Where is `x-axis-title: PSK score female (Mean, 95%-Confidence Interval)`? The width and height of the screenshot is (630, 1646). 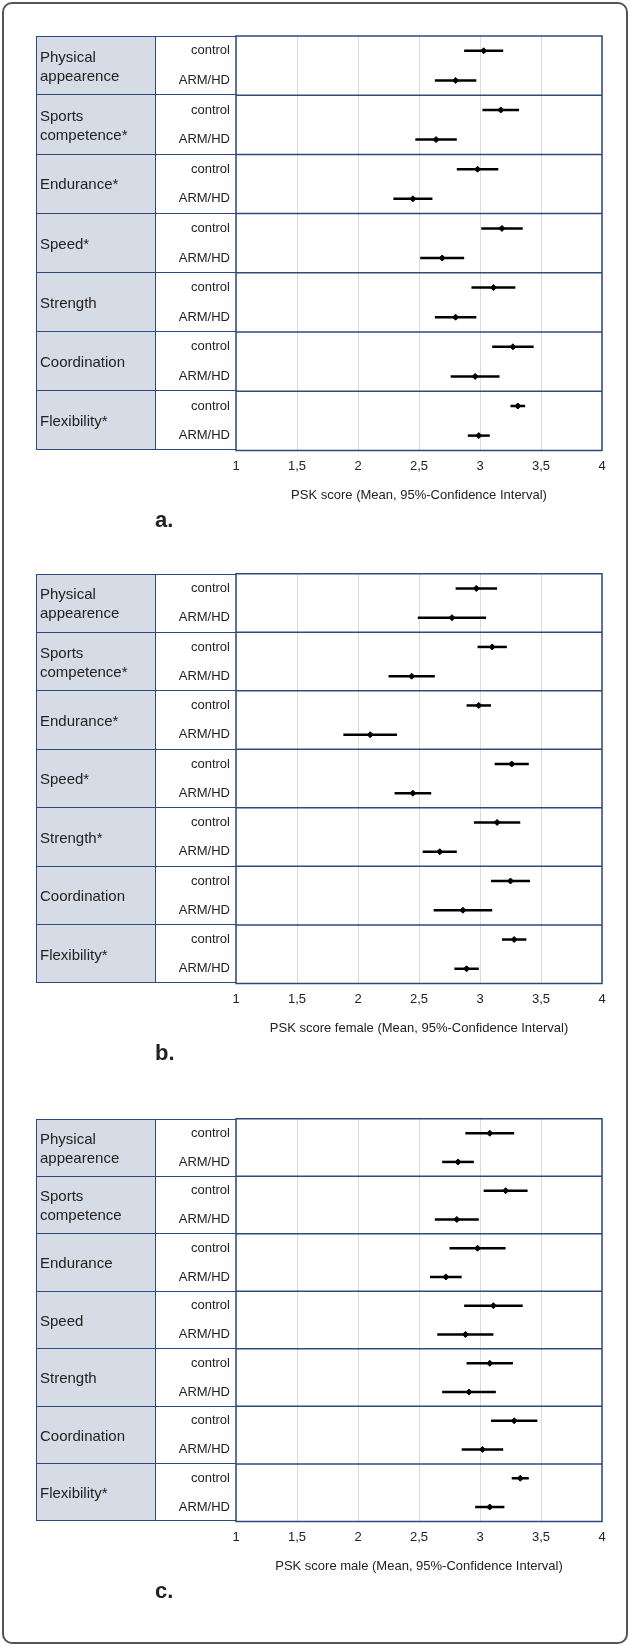 x-axis-title: PSK score female (Mean, 95%-Confidence Interval) is located at coordinates (419, 1028).